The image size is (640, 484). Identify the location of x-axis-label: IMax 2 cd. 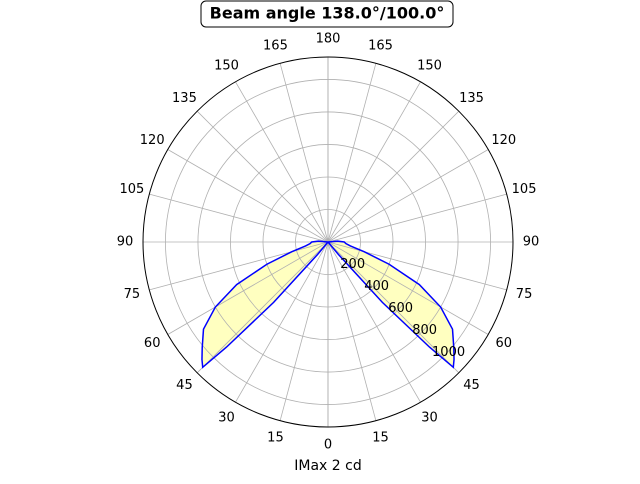
(327, 466).